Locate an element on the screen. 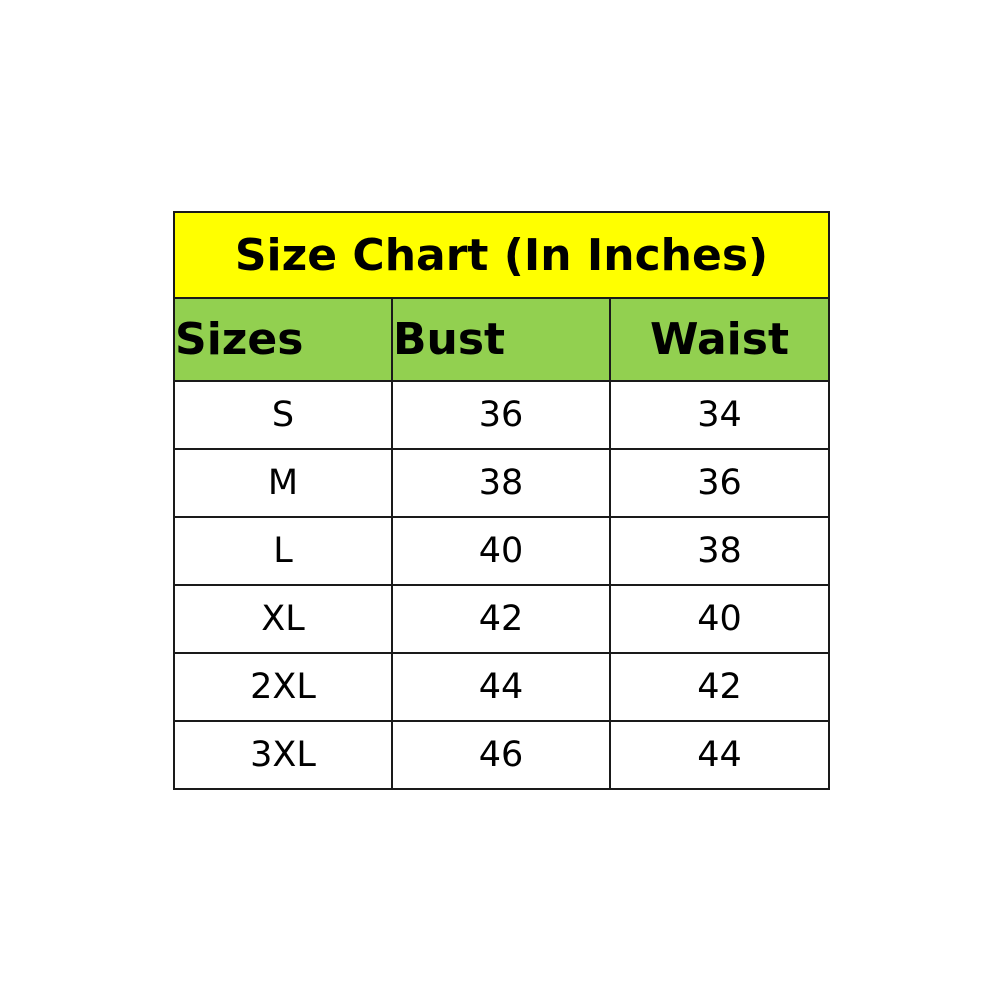 The image size is (1000, 1000). bust-cell: 38 is located at coordinates (501, 483).